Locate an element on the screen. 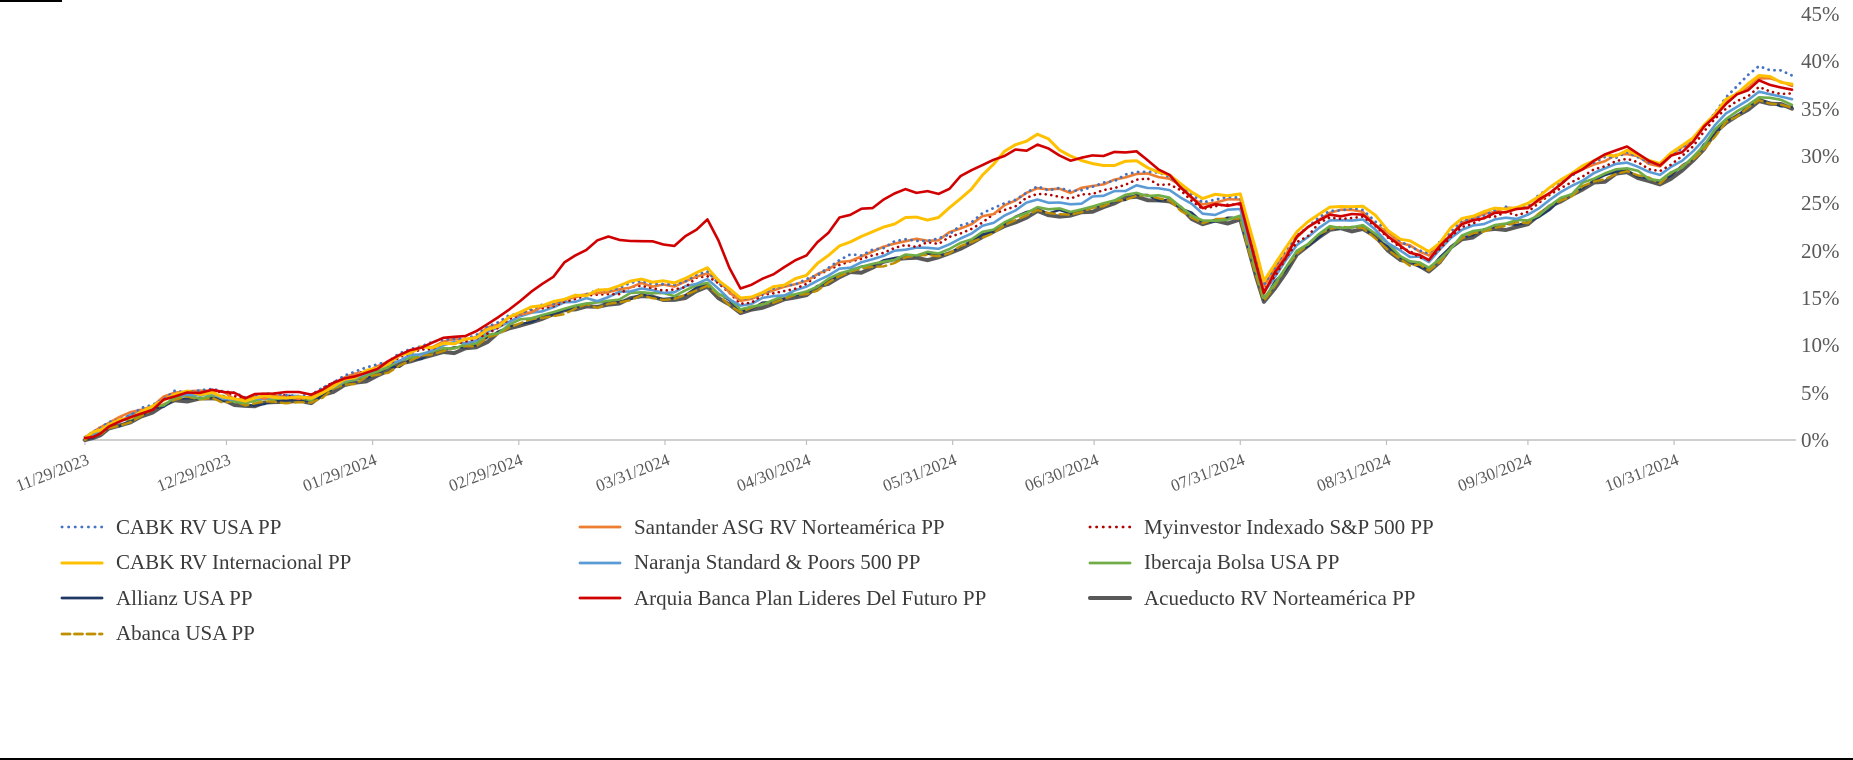  y-axis-label: 35% is located at coordinates (1820, 108).